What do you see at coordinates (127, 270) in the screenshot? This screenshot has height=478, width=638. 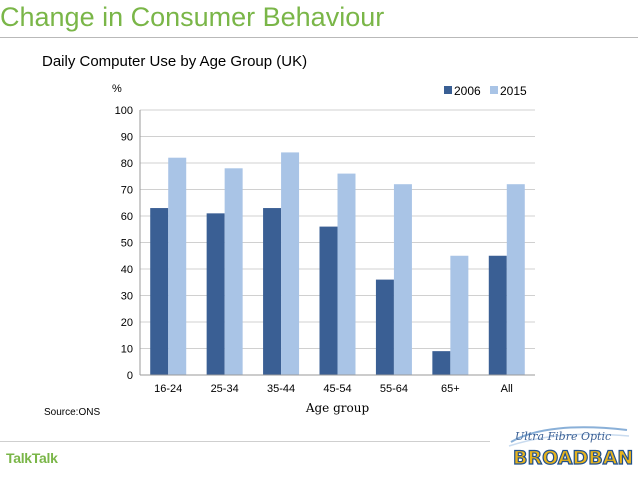 I see `y-tick-label: 40` at bounding box center [127, 270].